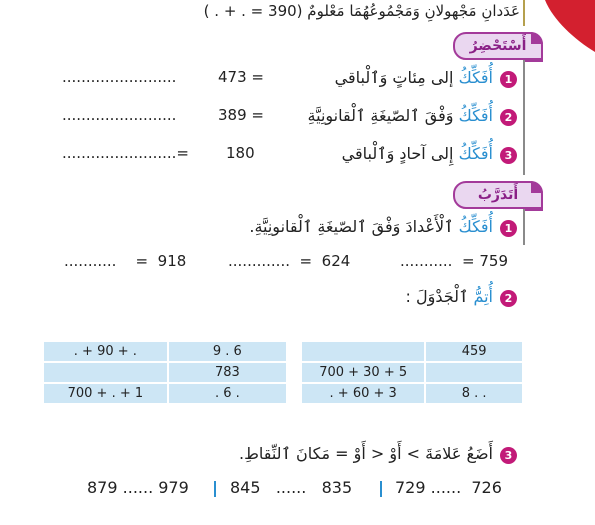  I want to click on number: 879, so click(102, 487).